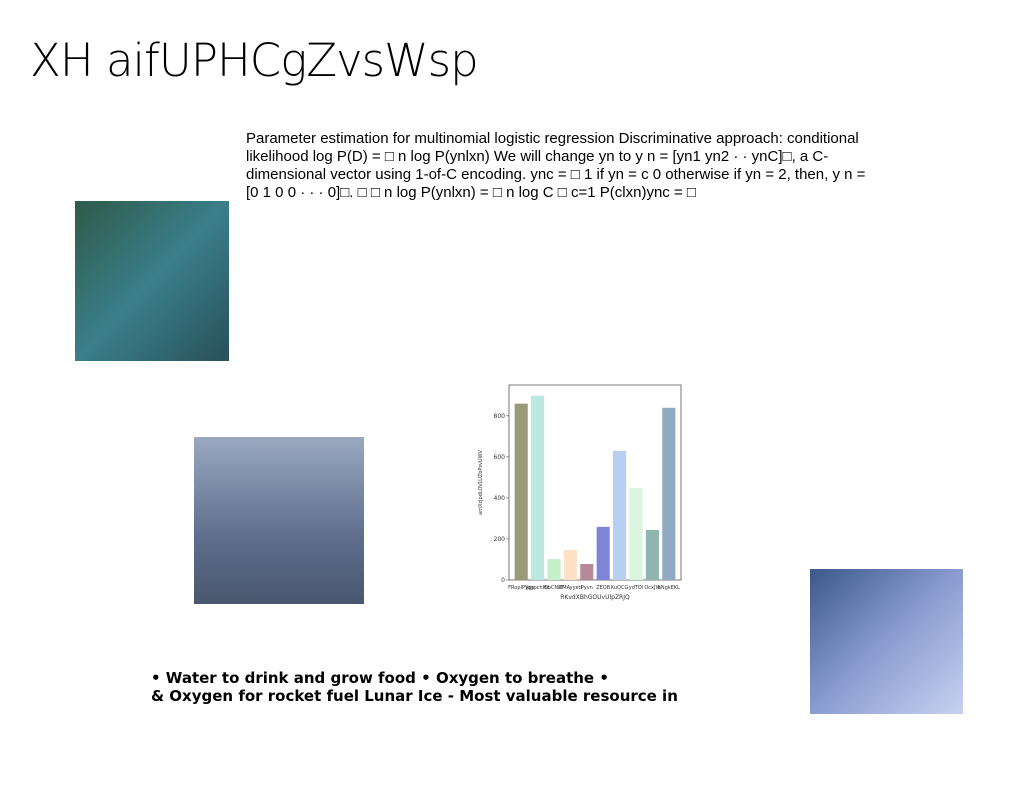  I want to click on x-tick-label: Pyvn, so click(587, 588).